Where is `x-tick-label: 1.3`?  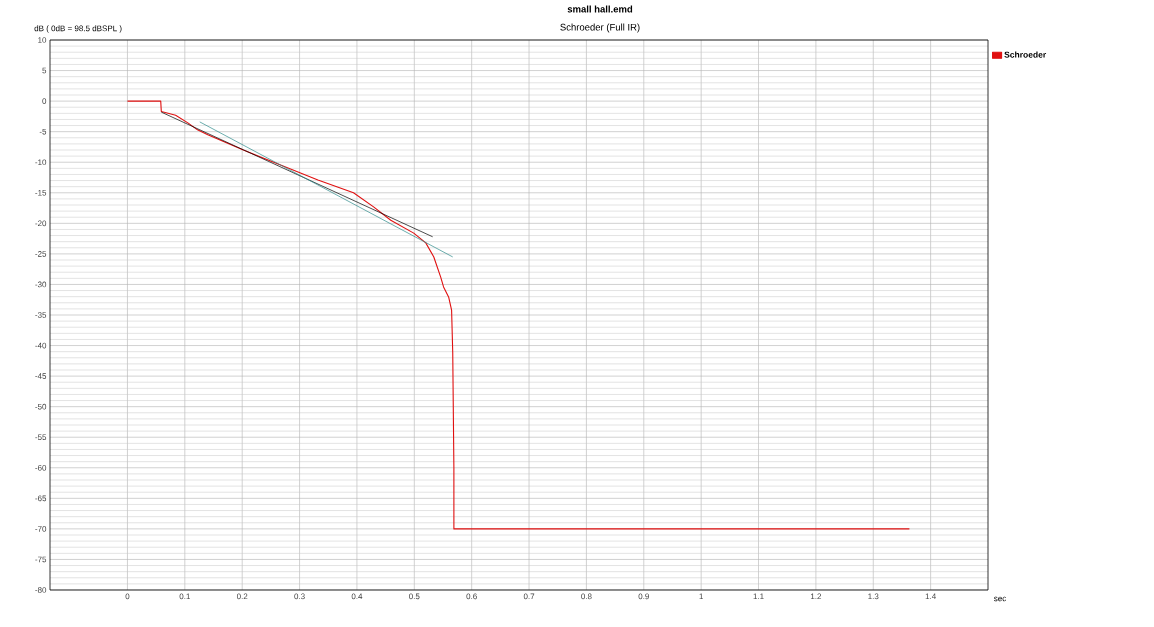 x-tick-label: 1.3 is located at coordinates (873, 596).